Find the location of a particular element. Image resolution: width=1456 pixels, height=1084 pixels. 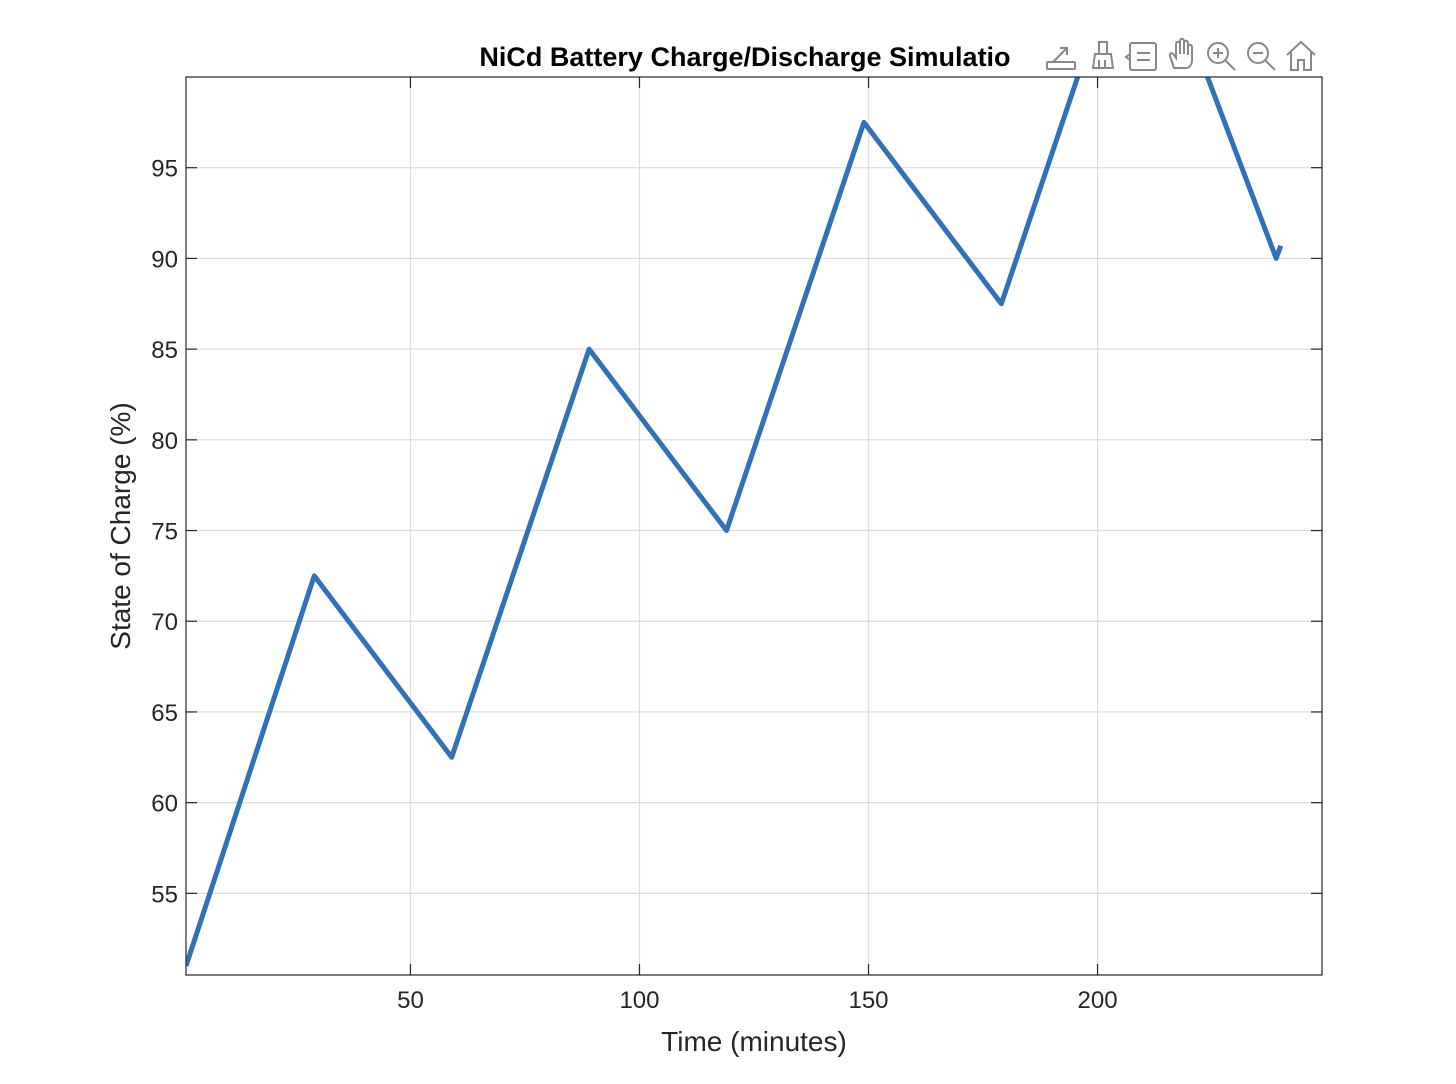

home-icon is located at coordinates (1301, 55).